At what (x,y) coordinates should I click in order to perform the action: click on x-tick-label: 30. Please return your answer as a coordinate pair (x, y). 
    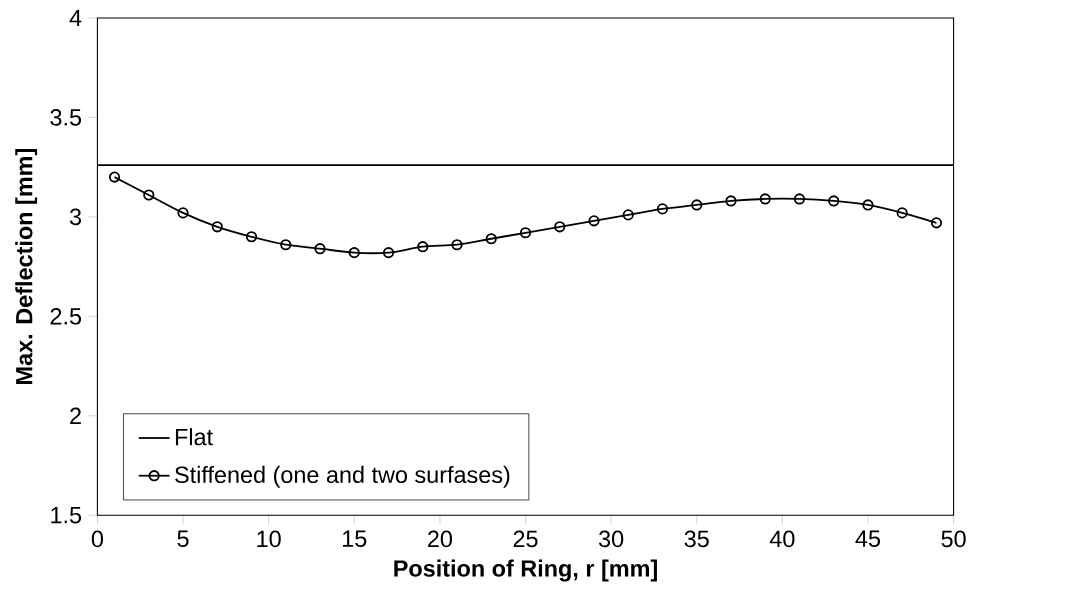
    Looking at the image, I should click on (611, 539).